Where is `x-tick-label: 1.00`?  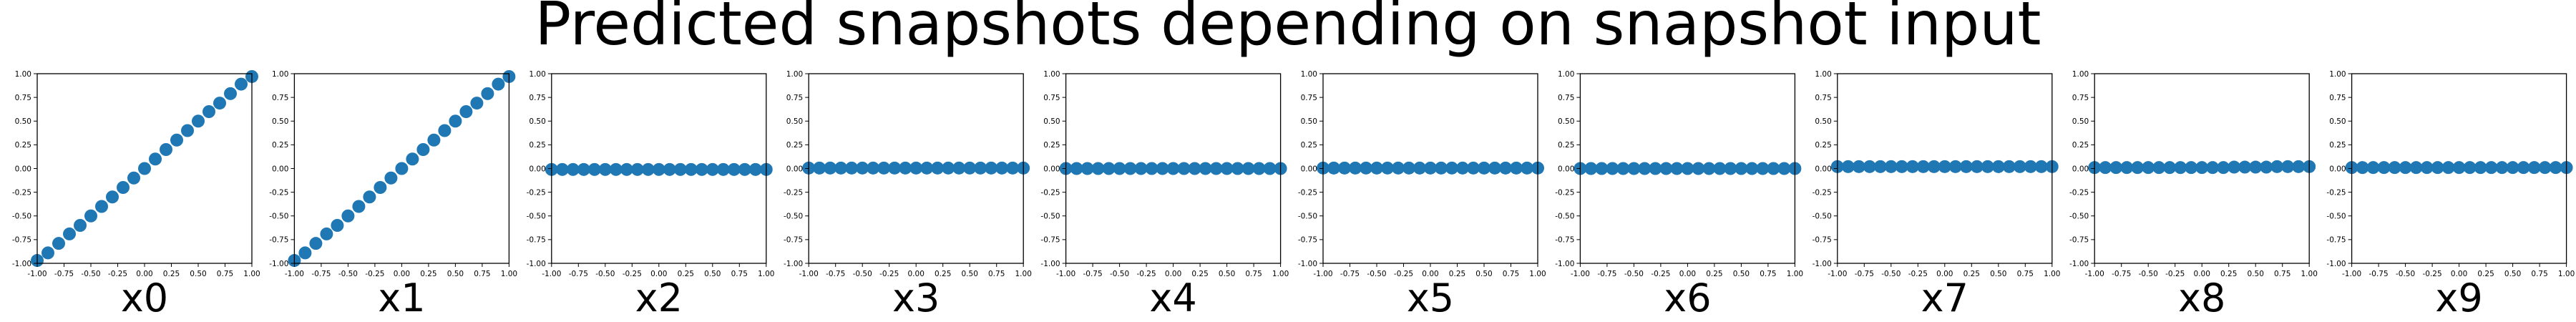
x-tick-label: 1.00 is located at coordinates (509, 274).